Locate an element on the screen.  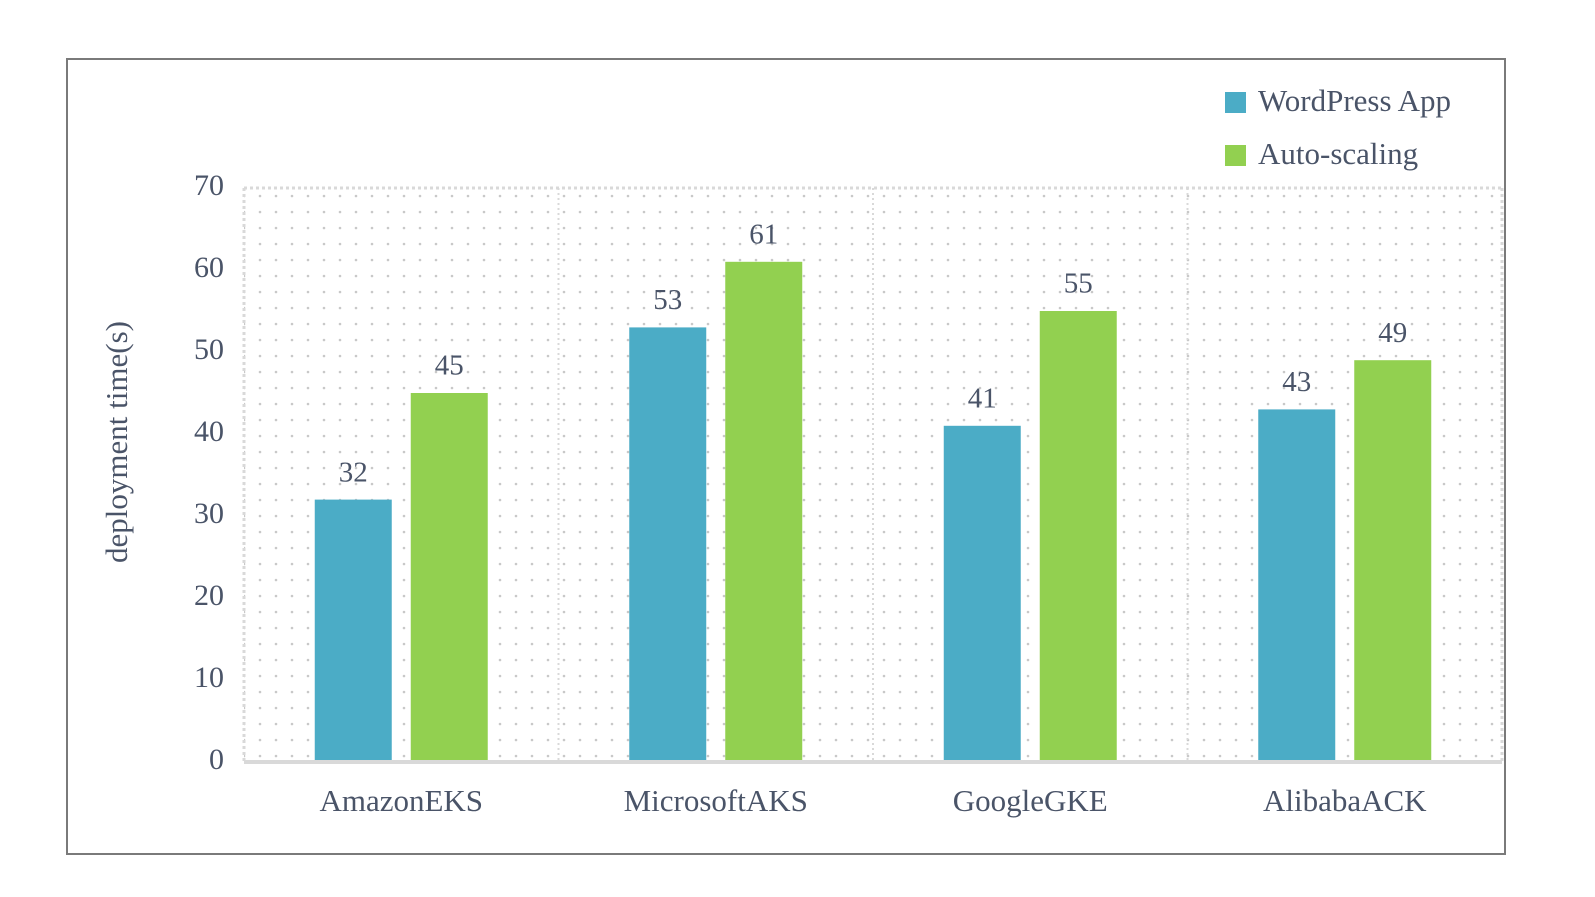
bar-auto-scaling-microsoftaks is located at coordinates (764, 511).